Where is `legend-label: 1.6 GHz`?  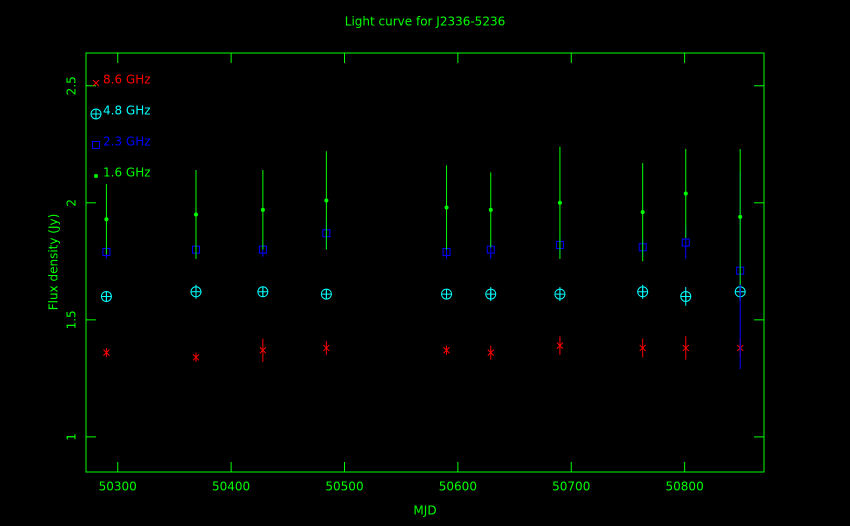
legend-label: 1.6 GHz is located at coordinates (127, 173).